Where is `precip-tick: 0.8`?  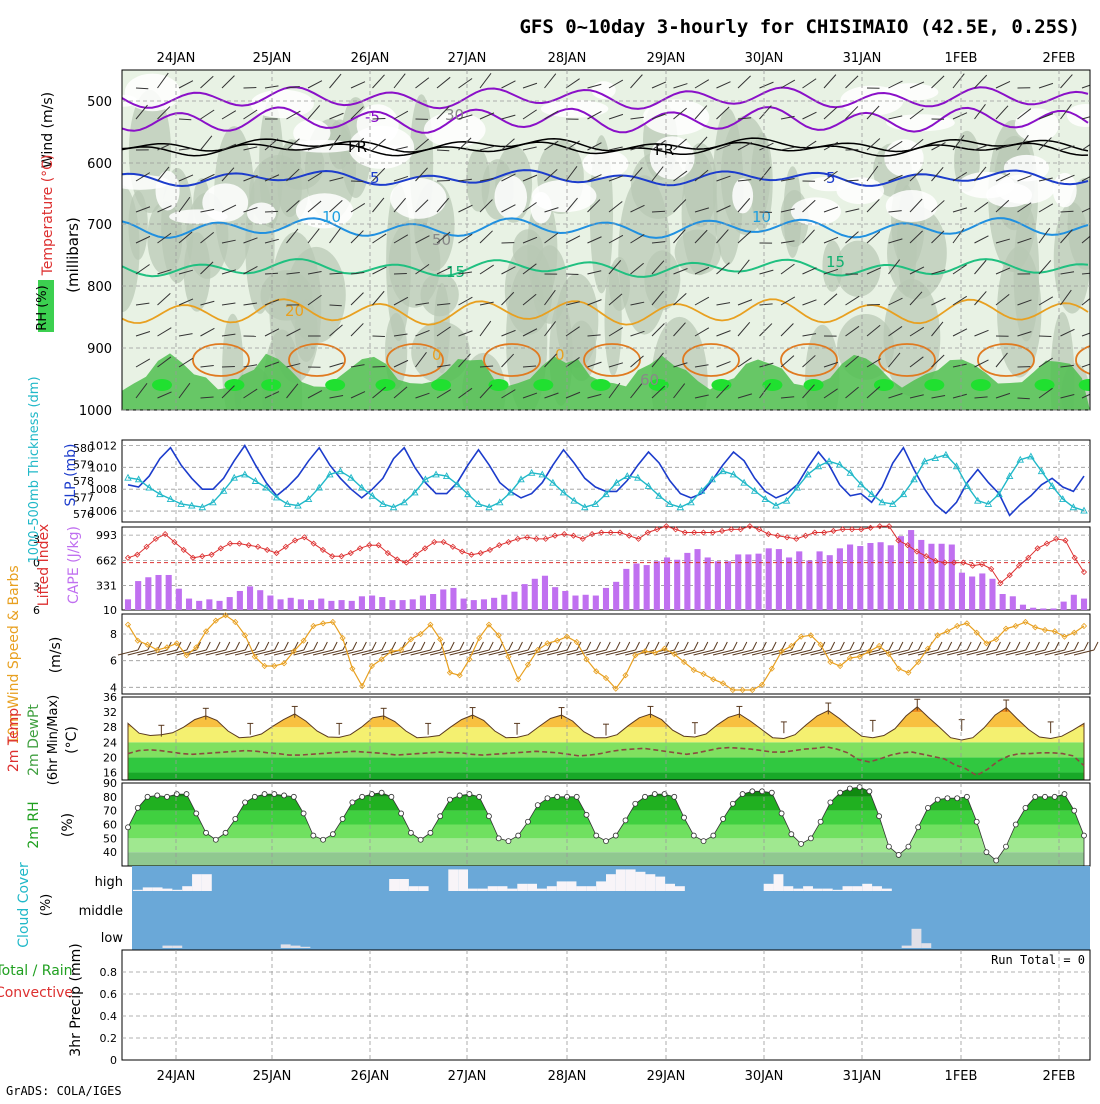
precip-tick: 0.8 is located at coordinates (109, 972).